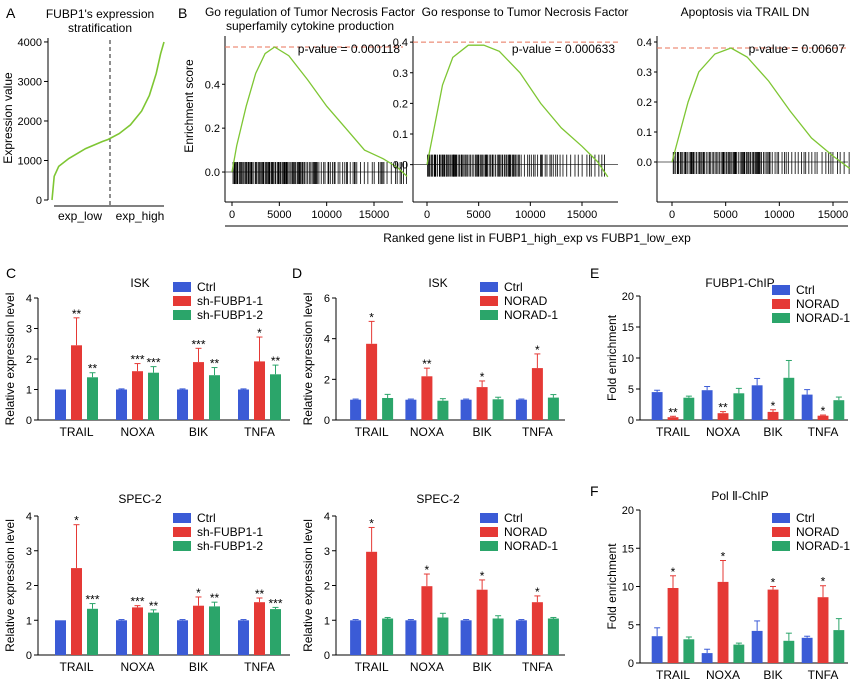 The height and width of the screenshot is (683, 850). I want to click on bar-chart-title: ISK, so click(437, 283).